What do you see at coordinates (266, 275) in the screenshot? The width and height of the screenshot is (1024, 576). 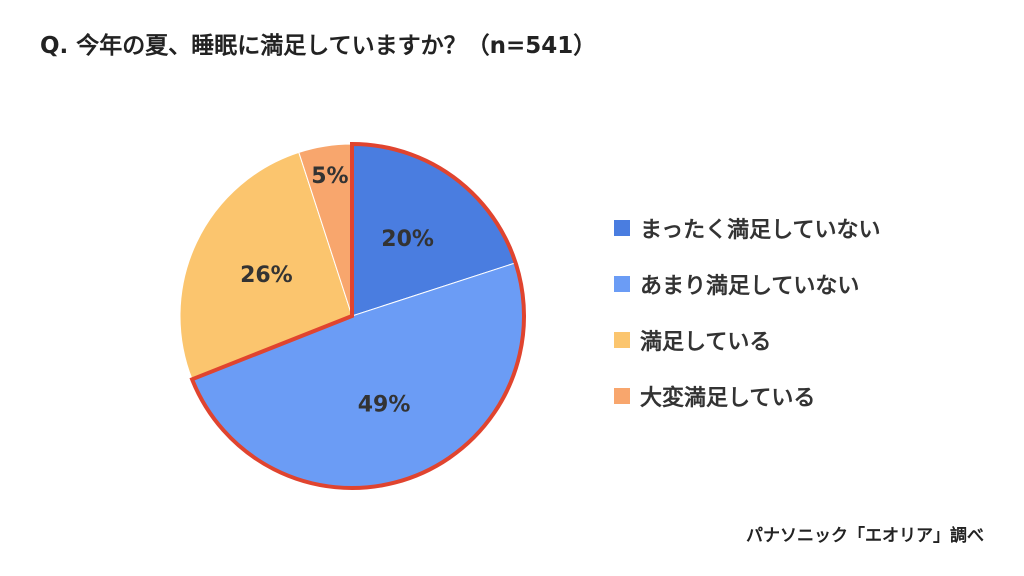 I see `slice-label-3: 26%` at bounding box center [266, 275].